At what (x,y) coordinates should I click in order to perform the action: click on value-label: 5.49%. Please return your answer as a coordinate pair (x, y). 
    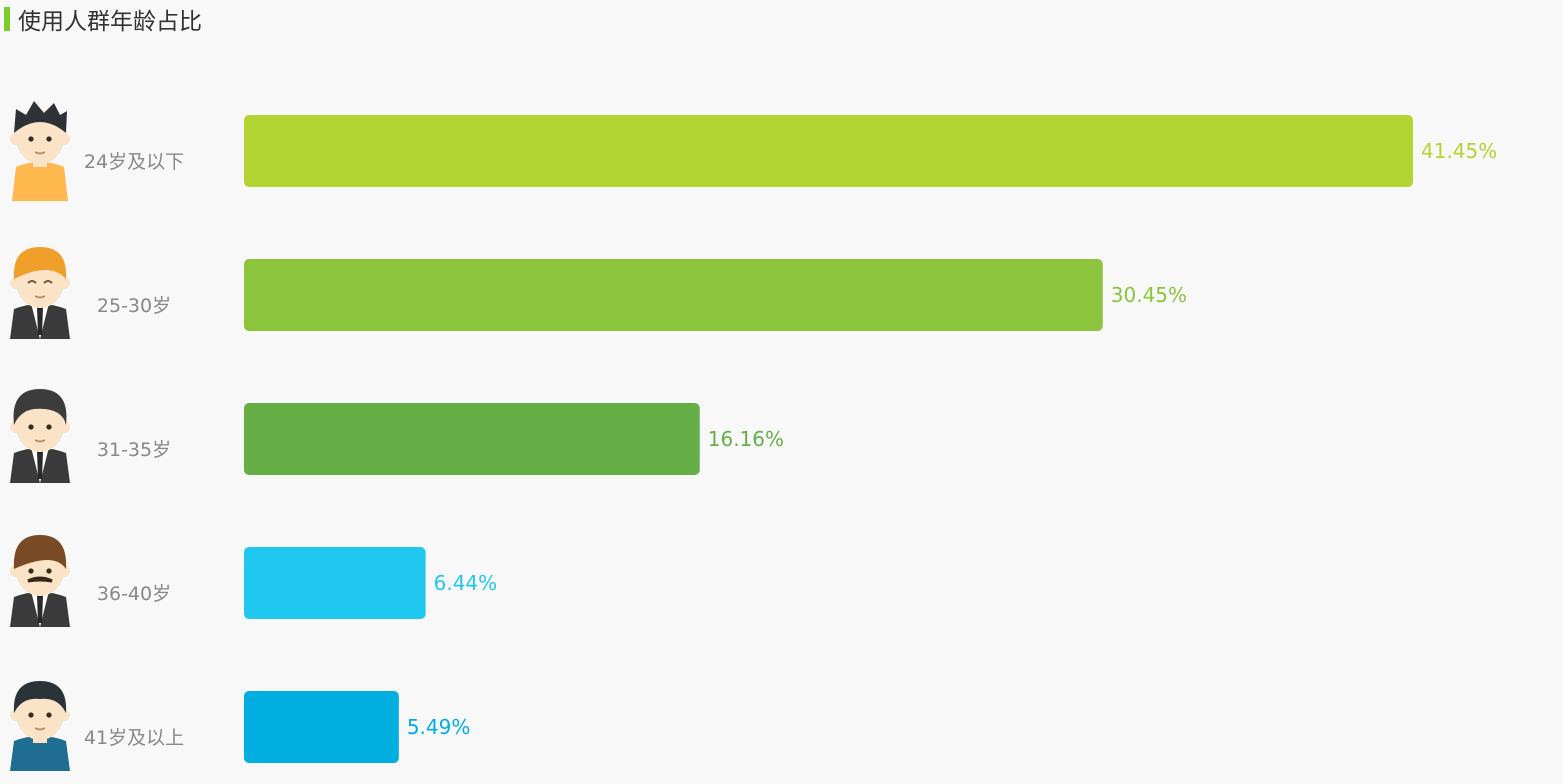
    Looking at the image, I should click on (439, 727).